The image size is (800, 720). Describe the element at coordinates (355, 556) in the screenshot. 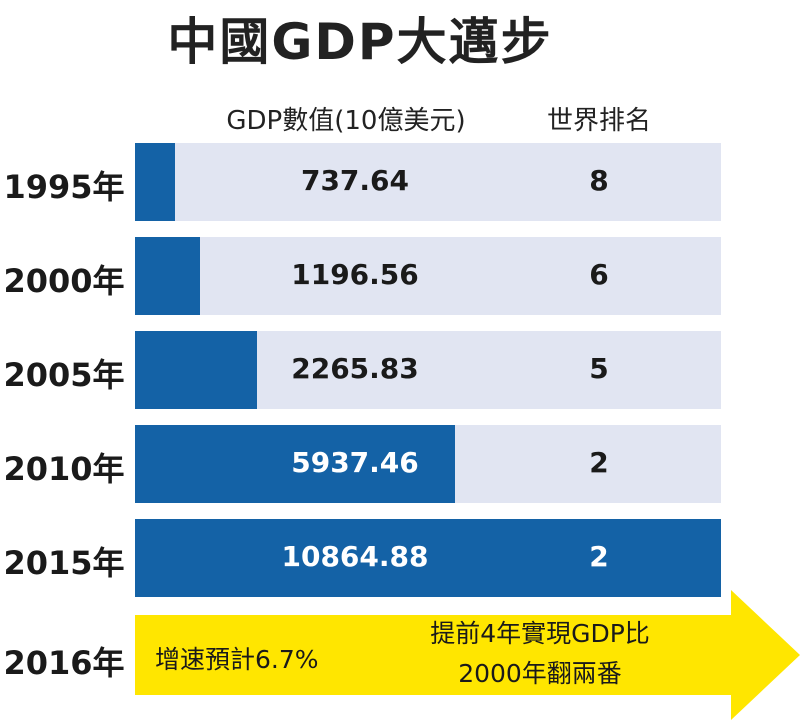

I see `gdp-value-label: 10864.88` at that location.